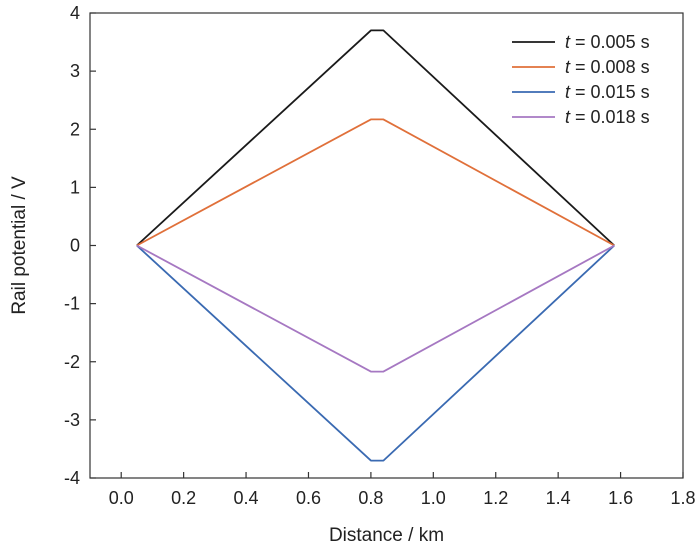  What do you see at coordinates (495, 498) in the screenshot?
I see `x-tick-label: 1.2` at bounding box center [495, 498].